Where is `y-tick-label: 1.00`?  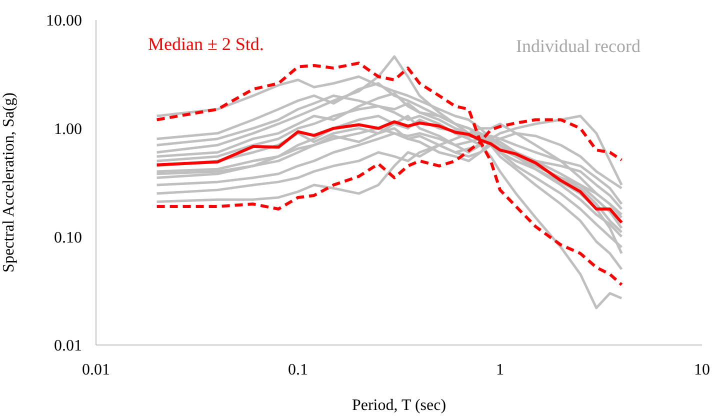
y-tick-label: 1.00 is located at coordinates (68, 129).